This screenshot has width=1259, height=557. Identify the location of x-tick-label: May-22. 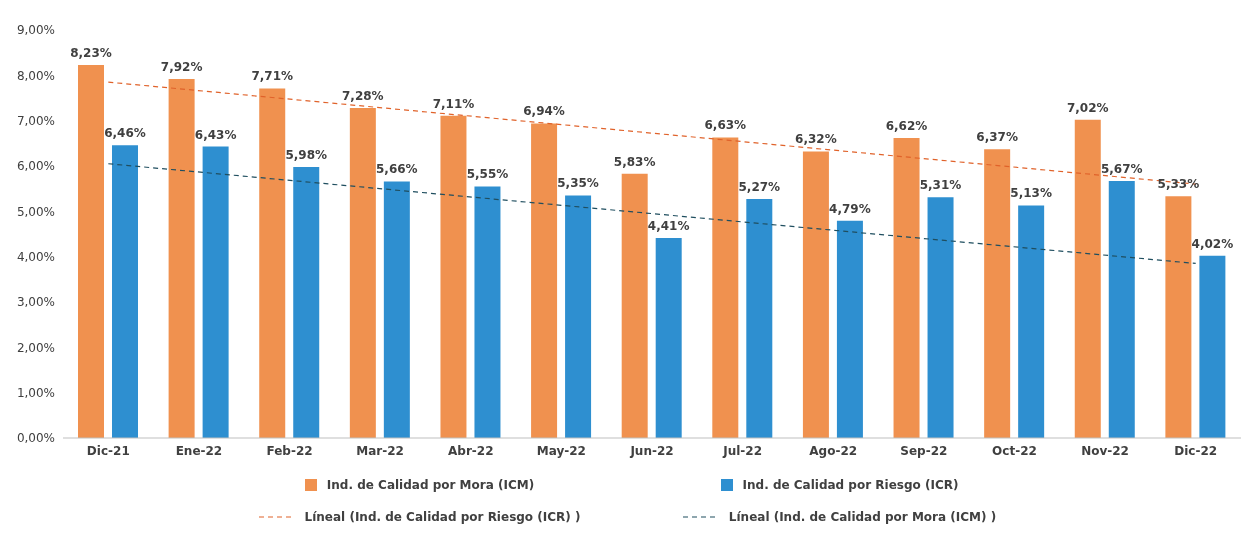
(561, 450).